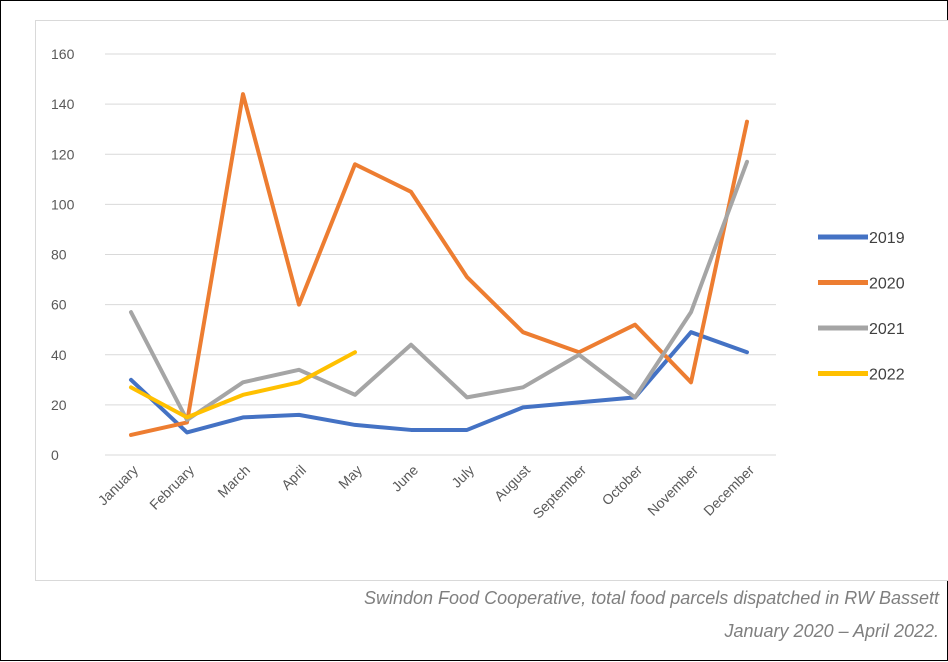 The height and width of the screenshot is (662, 948). What do you see at coordinates (293, 477) in the screenshot?
I see `x-tick-label: April` at bounding box center [293, 477].